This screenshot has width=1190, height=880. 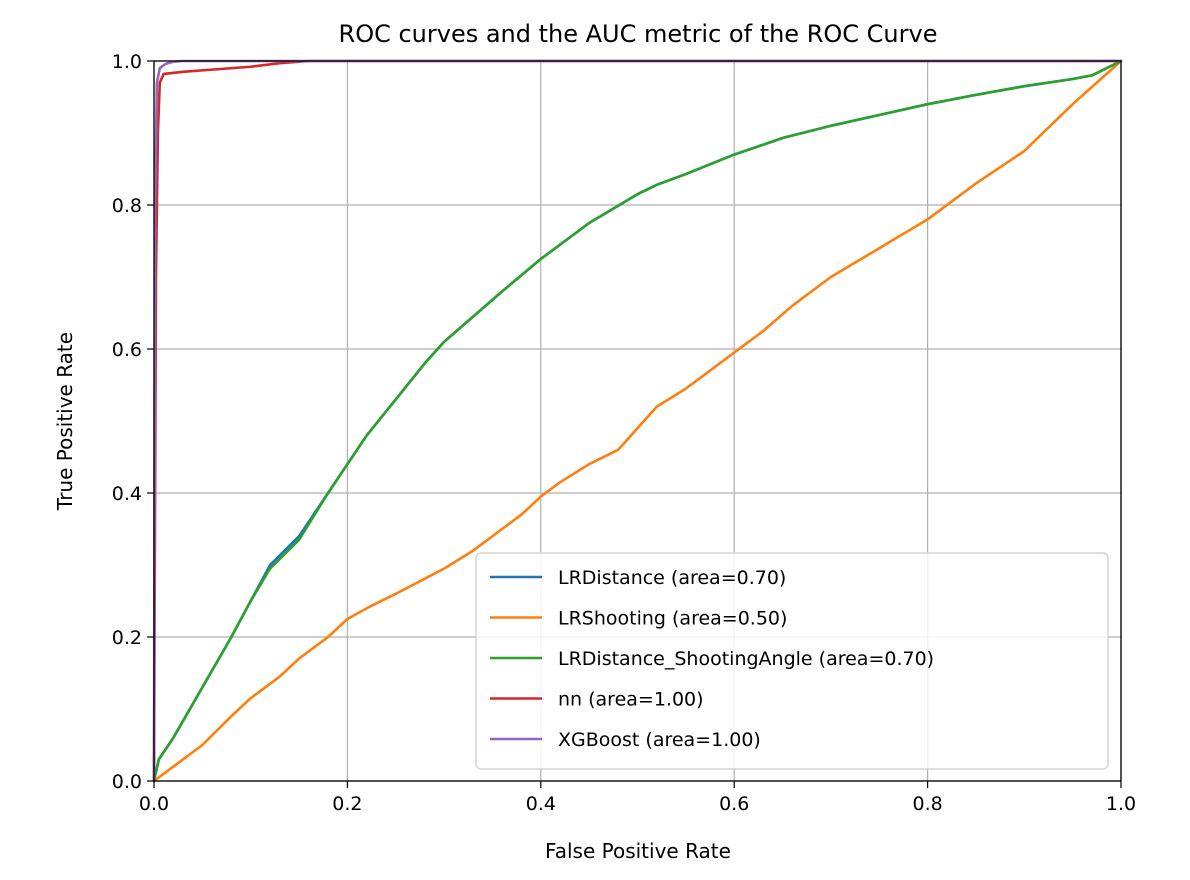 I want to click on legend-box, so click(x=792, y=661).